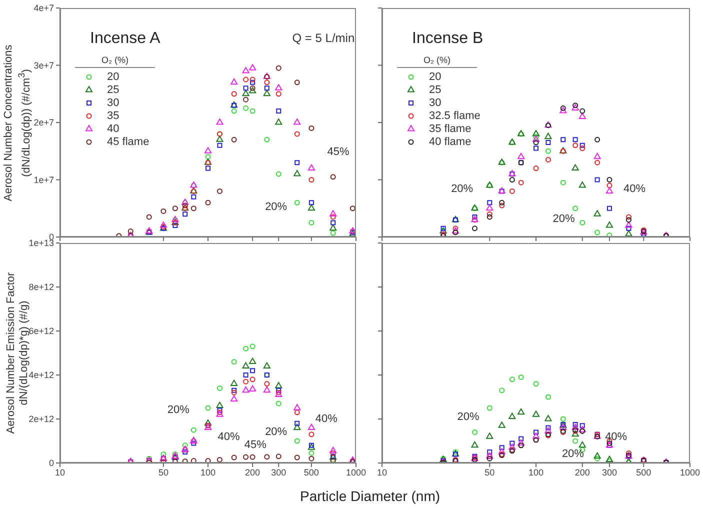 The image size is (703, 514). Describe the element at coordinates (51, 463) in the screenshot. I see `y-tick-label: 0` at that location.